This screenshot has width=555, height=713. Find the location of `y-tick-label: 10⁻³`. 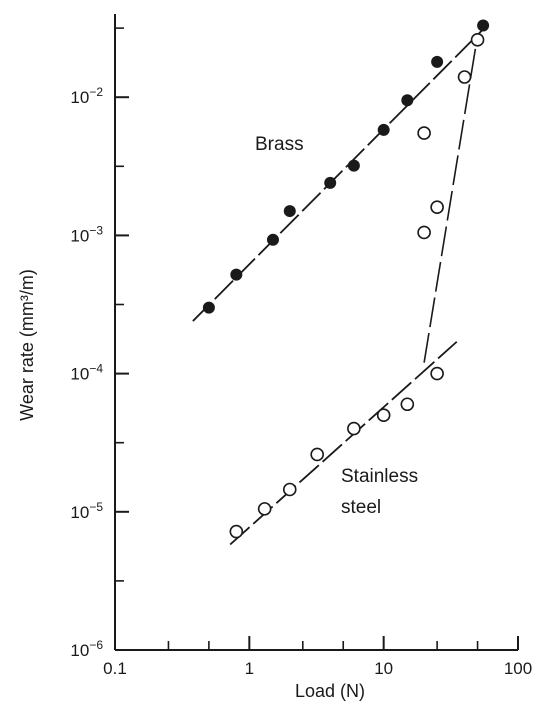

y-tick-label: 10⁻³ is located at coordinates (86, 234).